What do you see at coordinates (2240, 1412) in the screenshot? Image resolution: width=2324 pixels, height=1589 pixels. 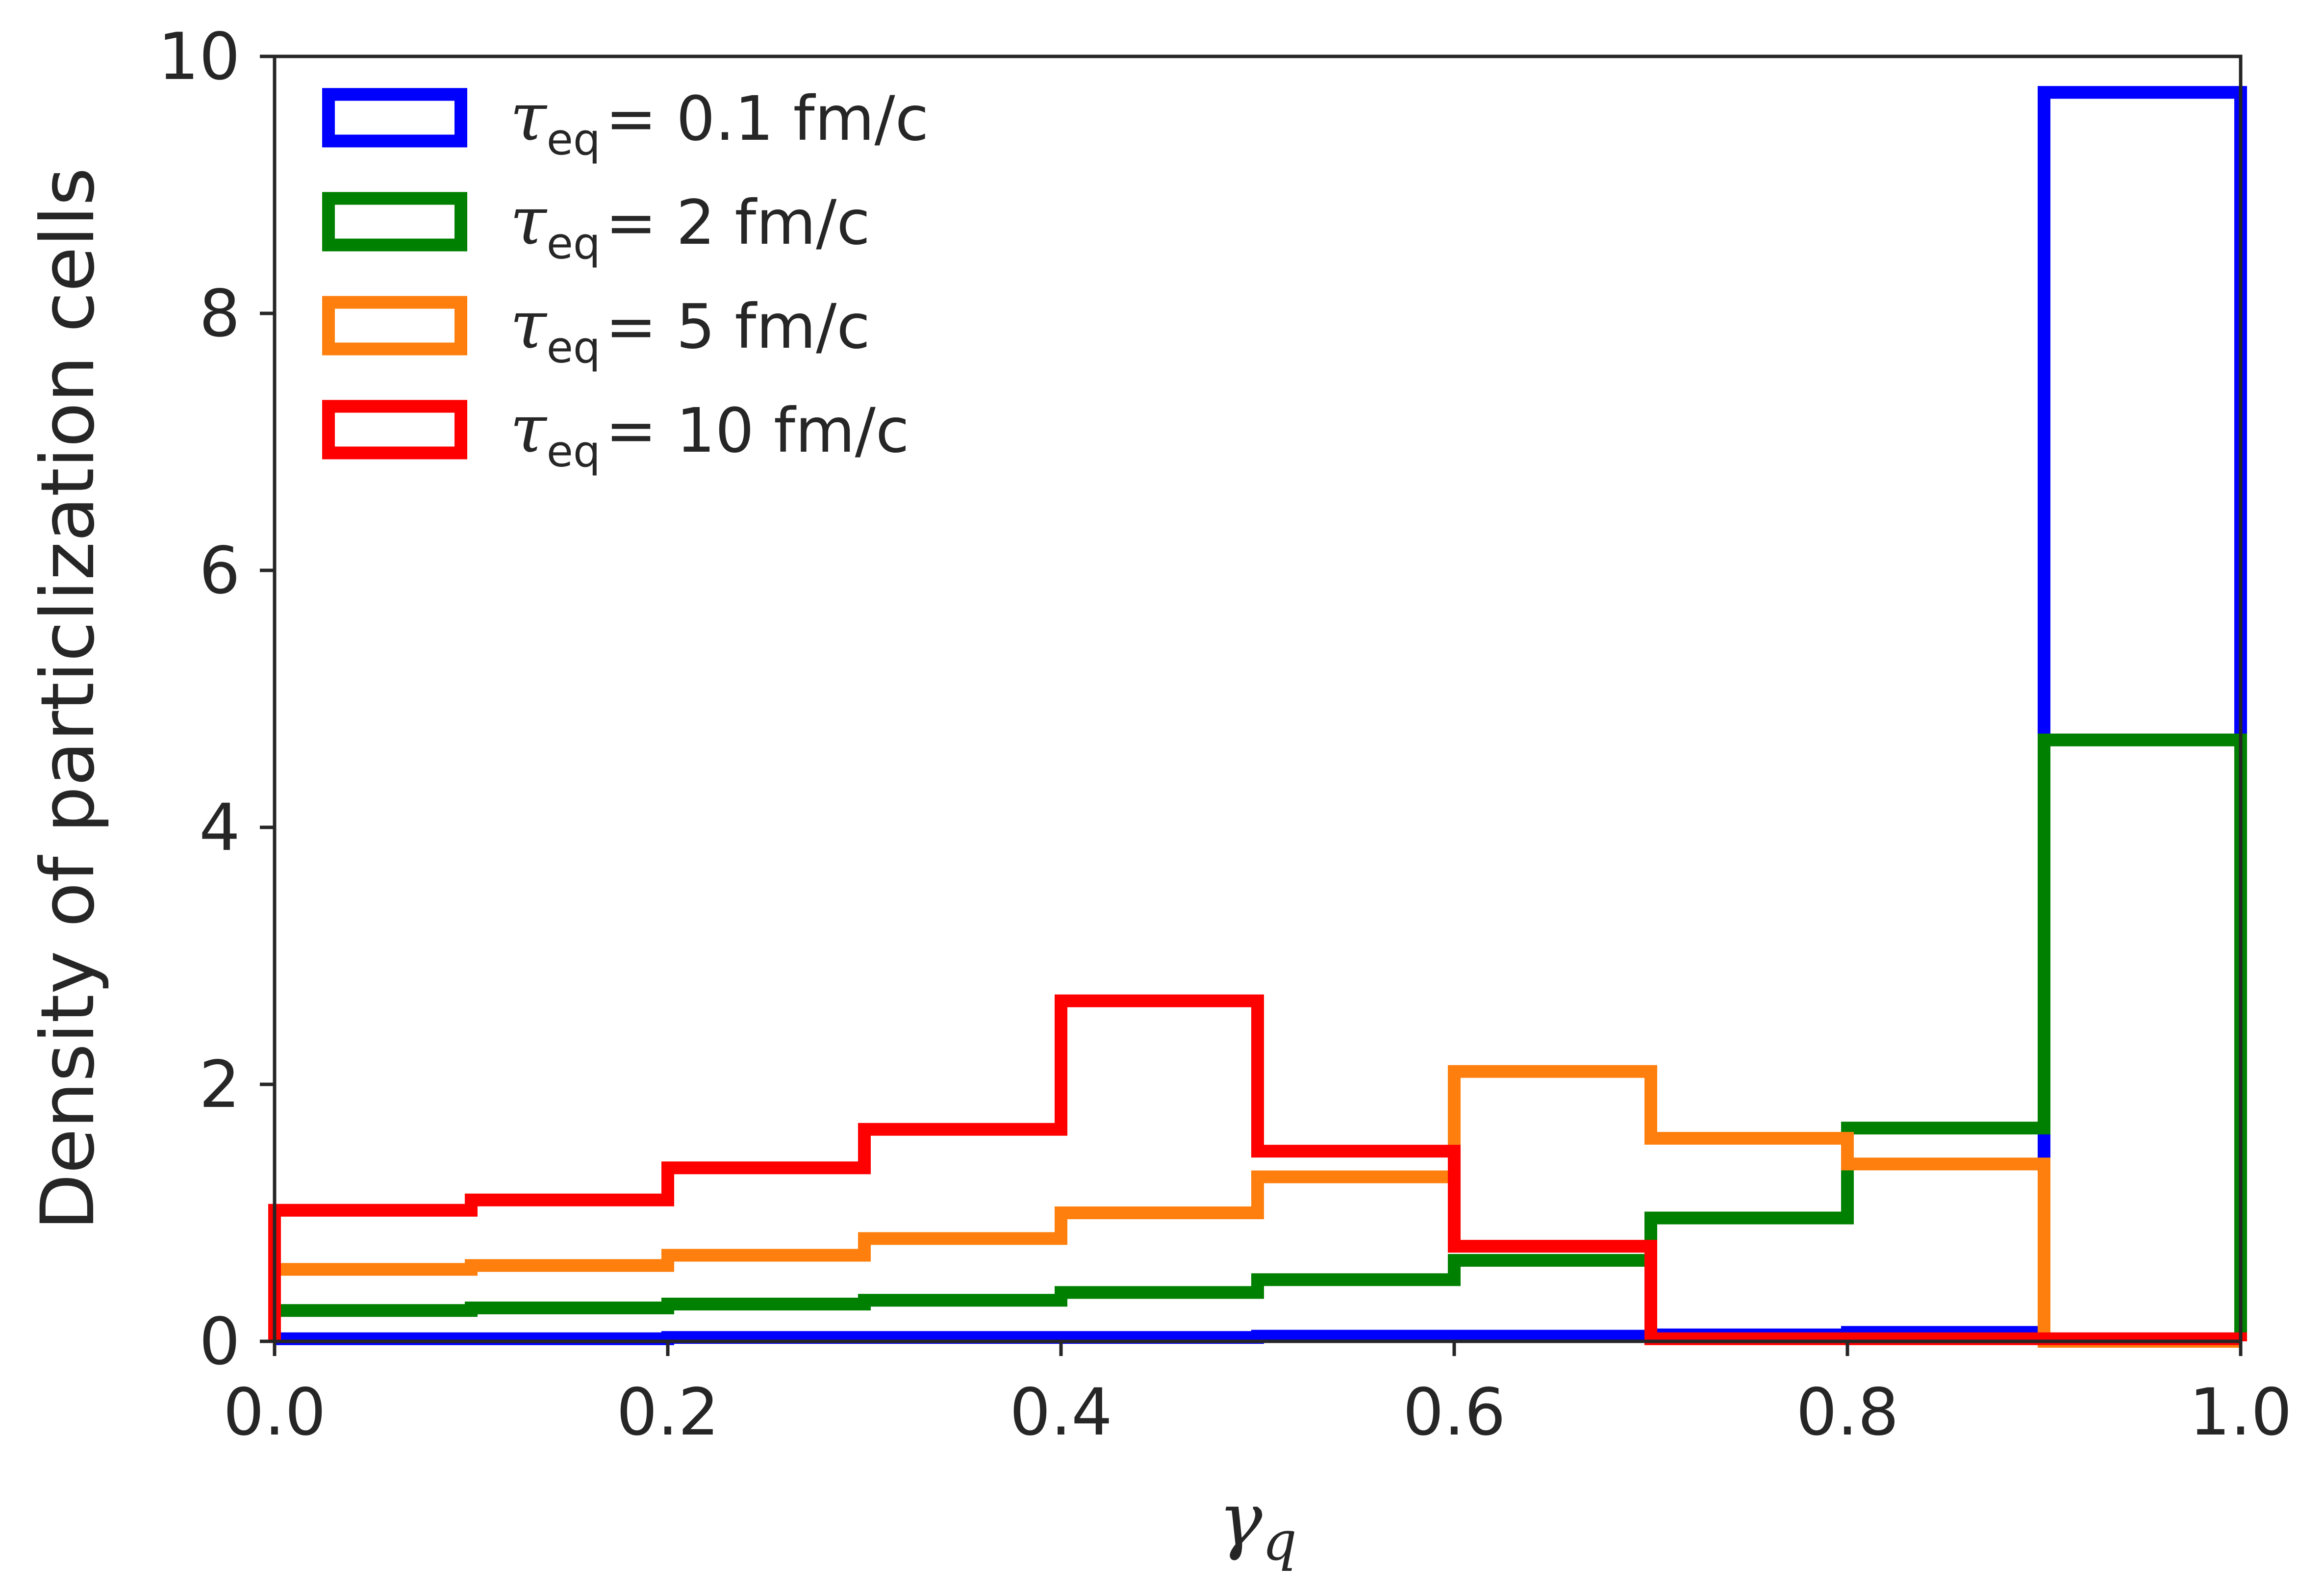 I see `x-tick-label: 1.0` at bounding box center [2240, 1412].